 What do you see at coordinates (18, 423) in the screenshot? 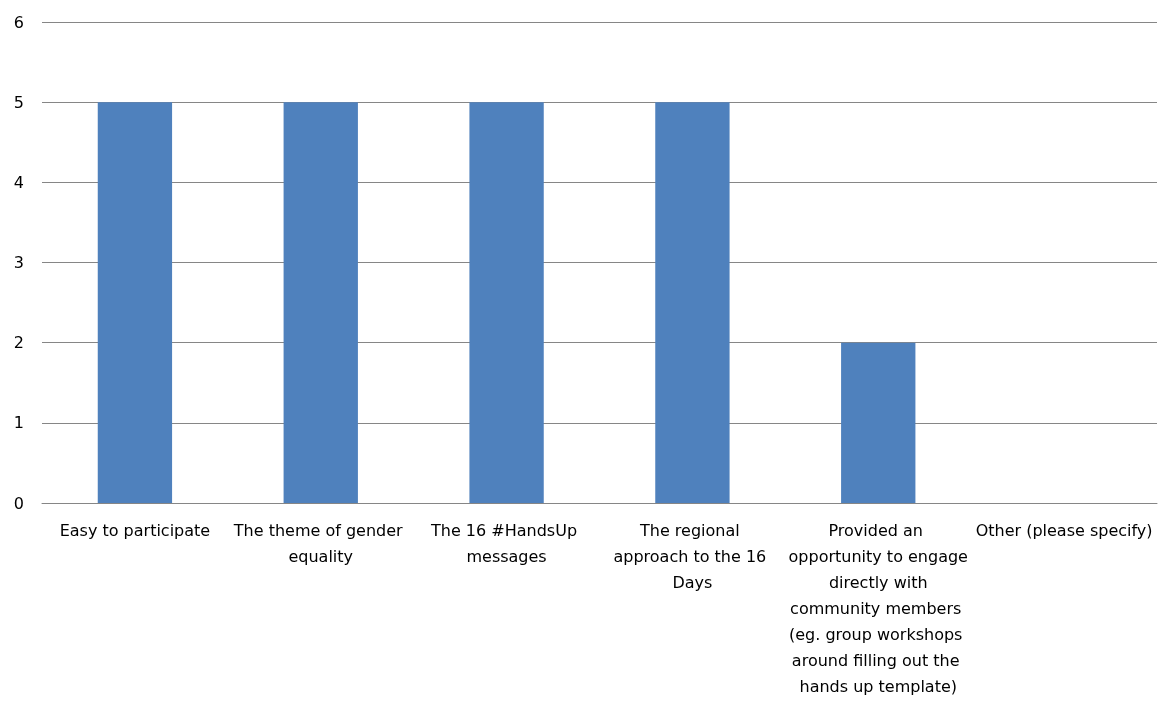
I see `y-tick-label: 1` at bounding box center [18, 423].